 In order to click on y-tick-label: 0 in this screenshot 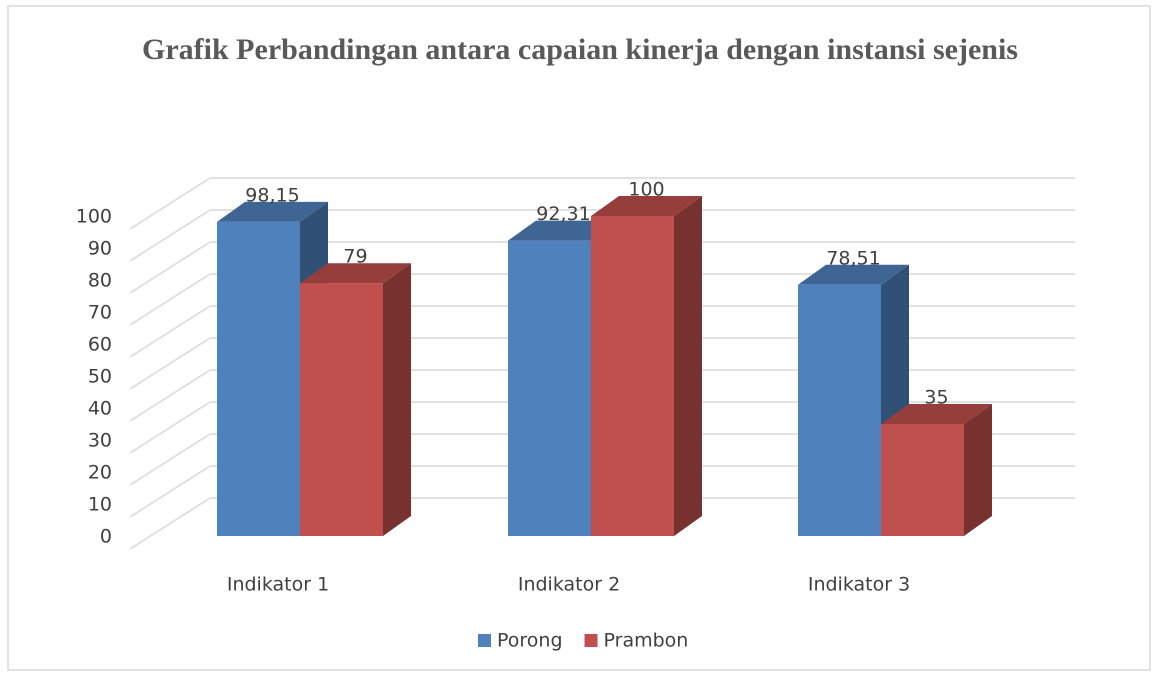, I will do `click(106, 537)`.